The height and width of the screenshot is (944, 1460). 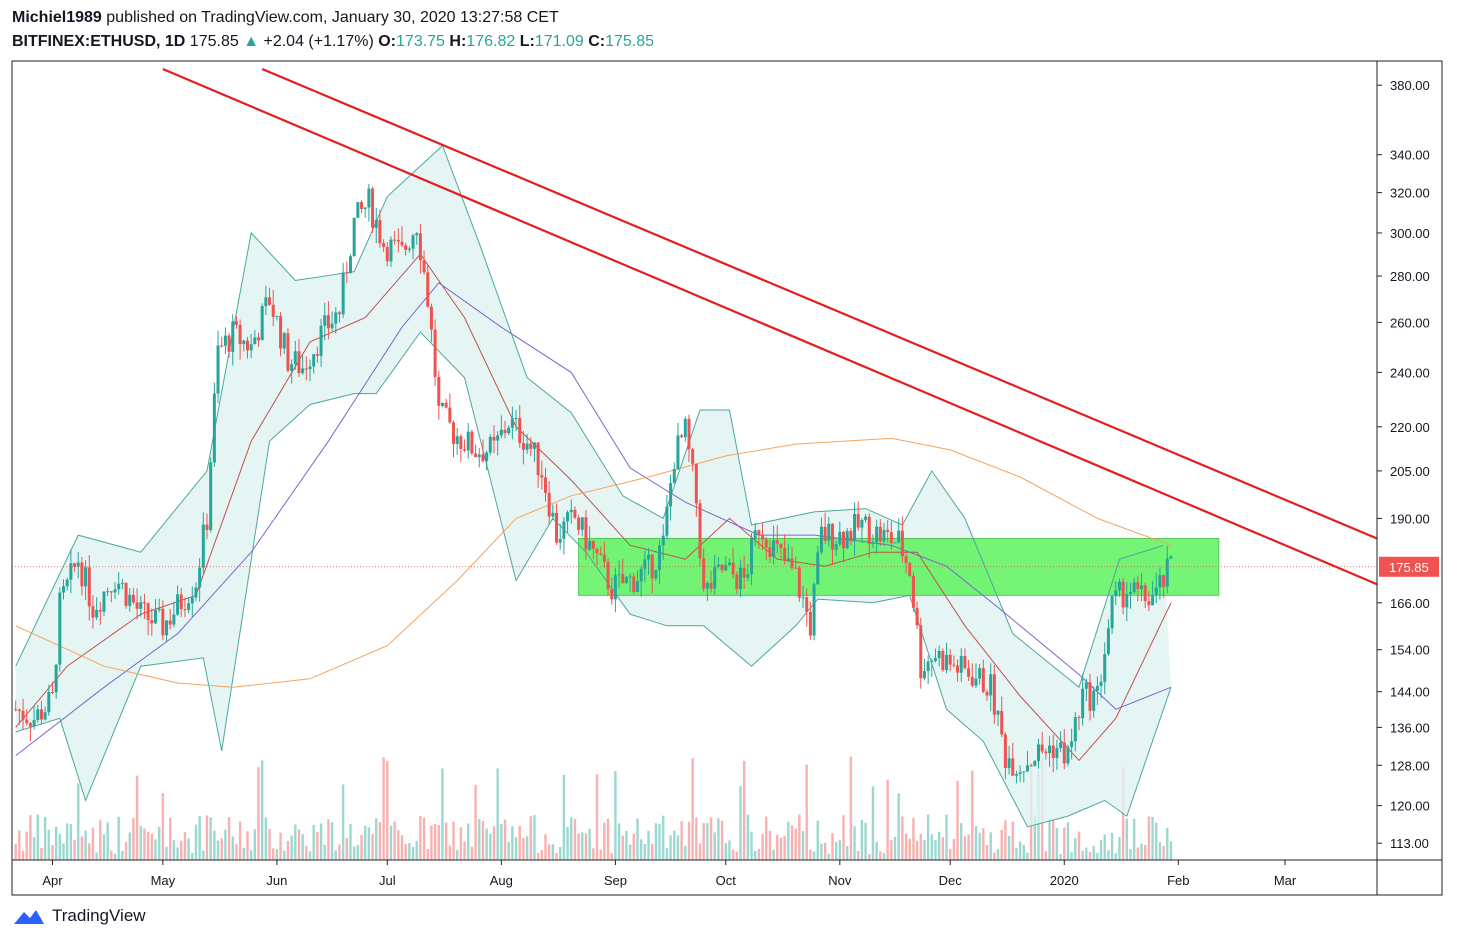 I want to click on open-value: 173.75, so click(x=420, y=41).